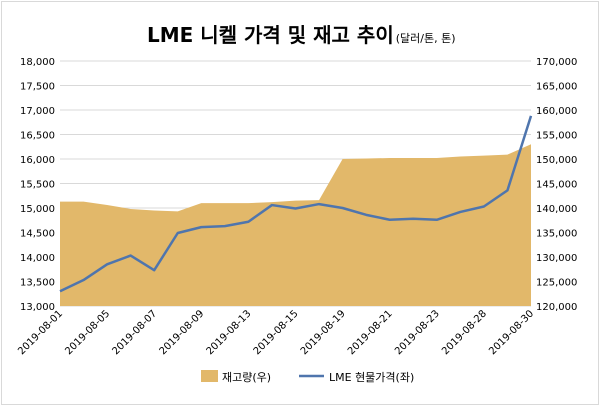  I want to click on left-axis-tick-label: 15,500, so click(37, 185).